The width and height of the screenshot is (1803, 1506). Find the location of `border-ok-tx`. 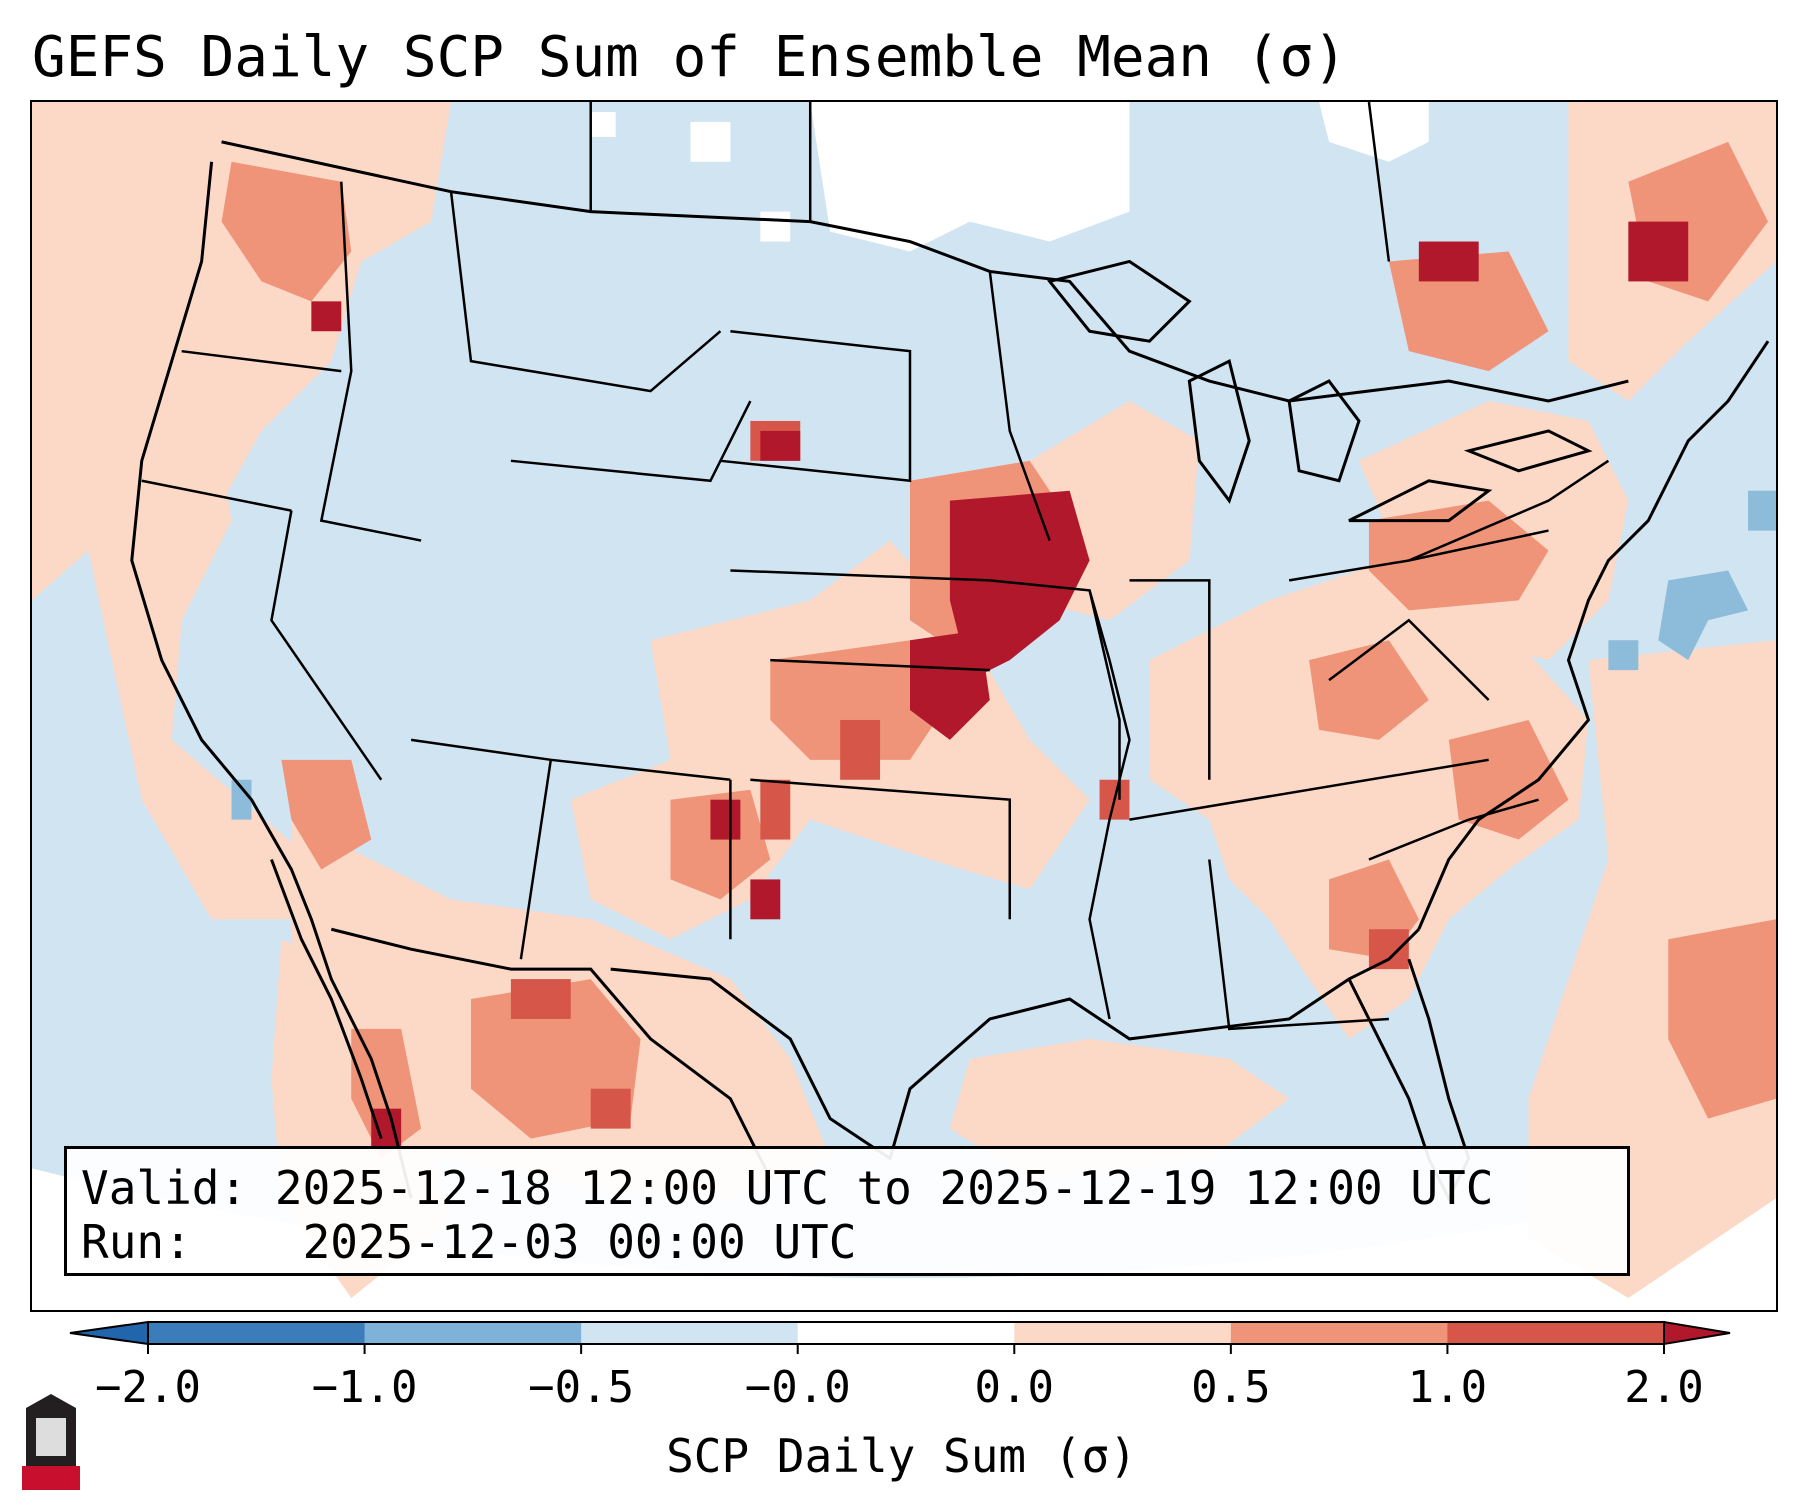

border-ok-tx is located at coordinates (881, 849).